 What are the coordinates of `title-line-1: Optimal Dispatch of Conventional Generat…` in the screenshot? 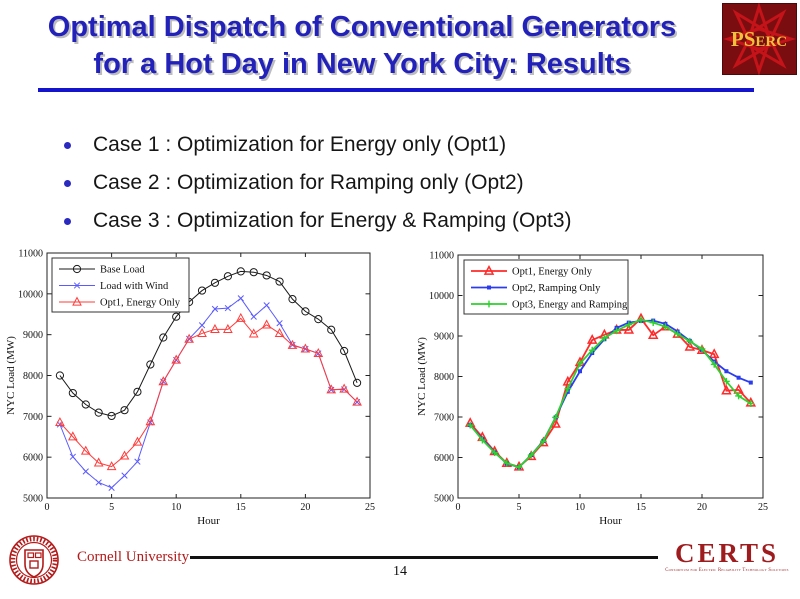 It's located at (362, 27).